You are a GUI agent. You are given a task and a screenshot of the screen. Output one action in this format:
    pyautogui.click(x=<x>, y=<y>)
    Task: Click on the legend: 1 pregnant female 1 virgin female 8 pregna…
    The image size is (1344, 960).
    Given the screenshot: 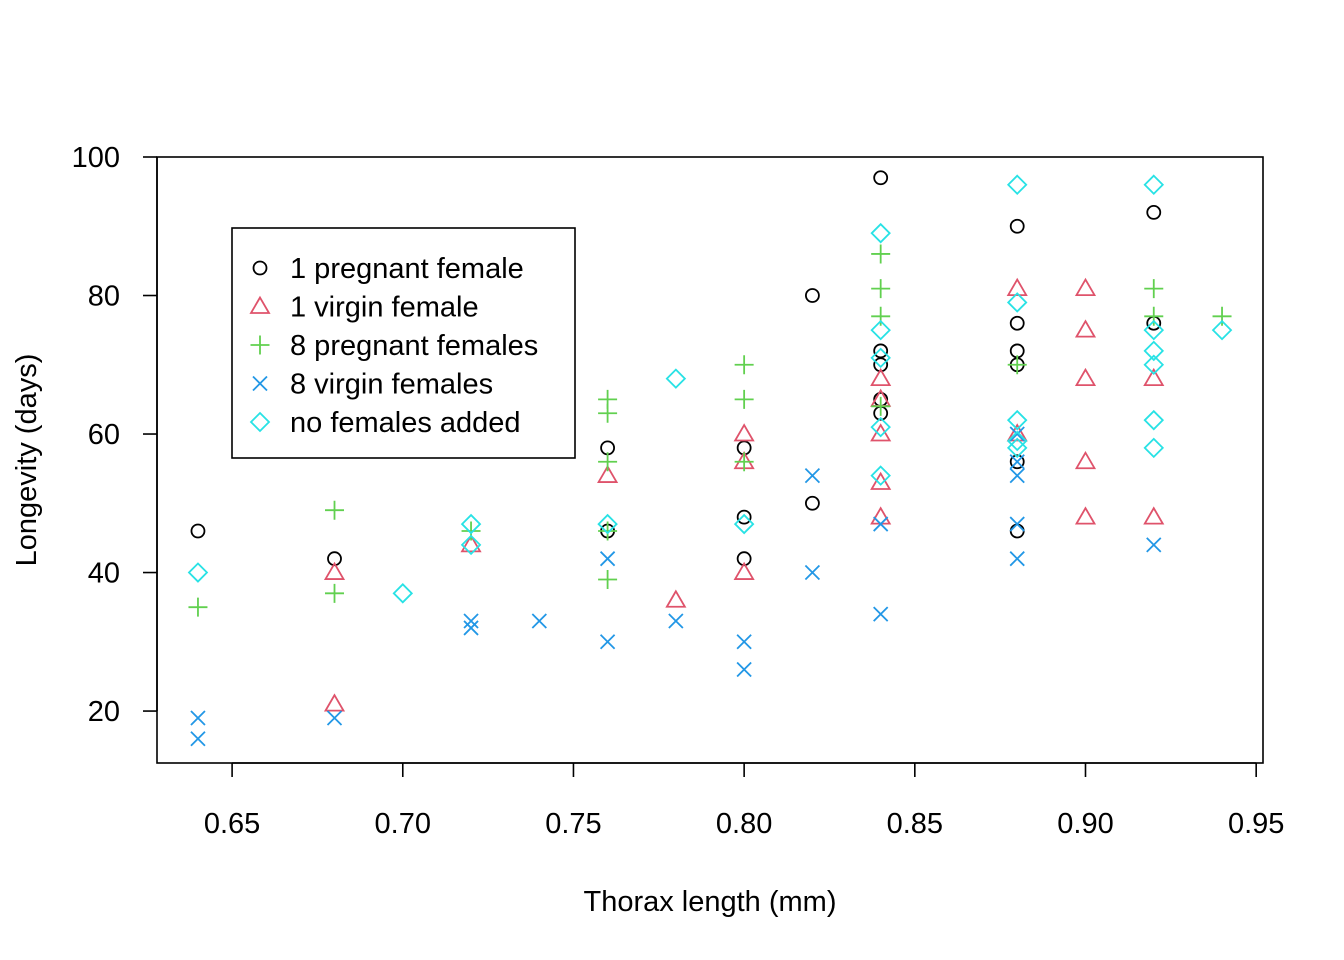 What is the action you would take?
    pyautogui.click(x=403, y=343)
    